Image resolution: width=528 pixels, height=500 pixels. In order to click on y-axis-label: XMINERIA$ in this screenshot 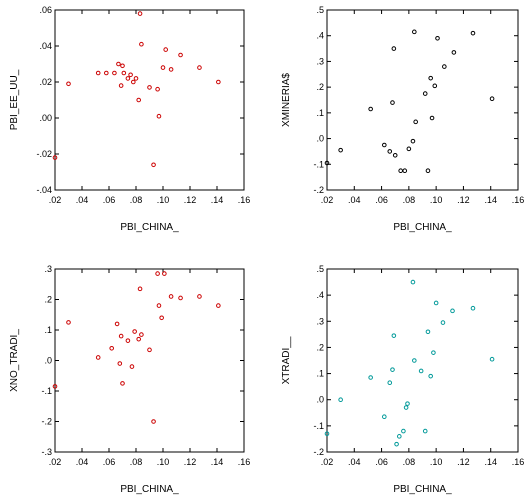, I will do `click(286, 100)`.